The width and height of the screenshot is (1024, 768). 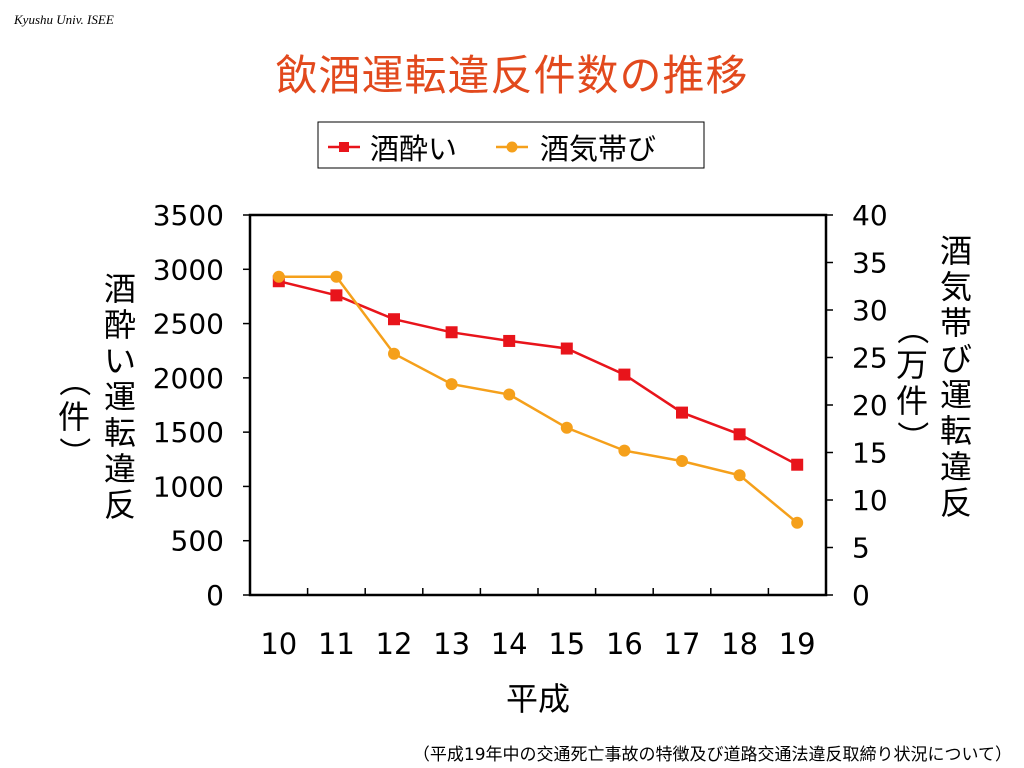 I want to click on x-axis-title: 平成, so click(x=538, y=699).